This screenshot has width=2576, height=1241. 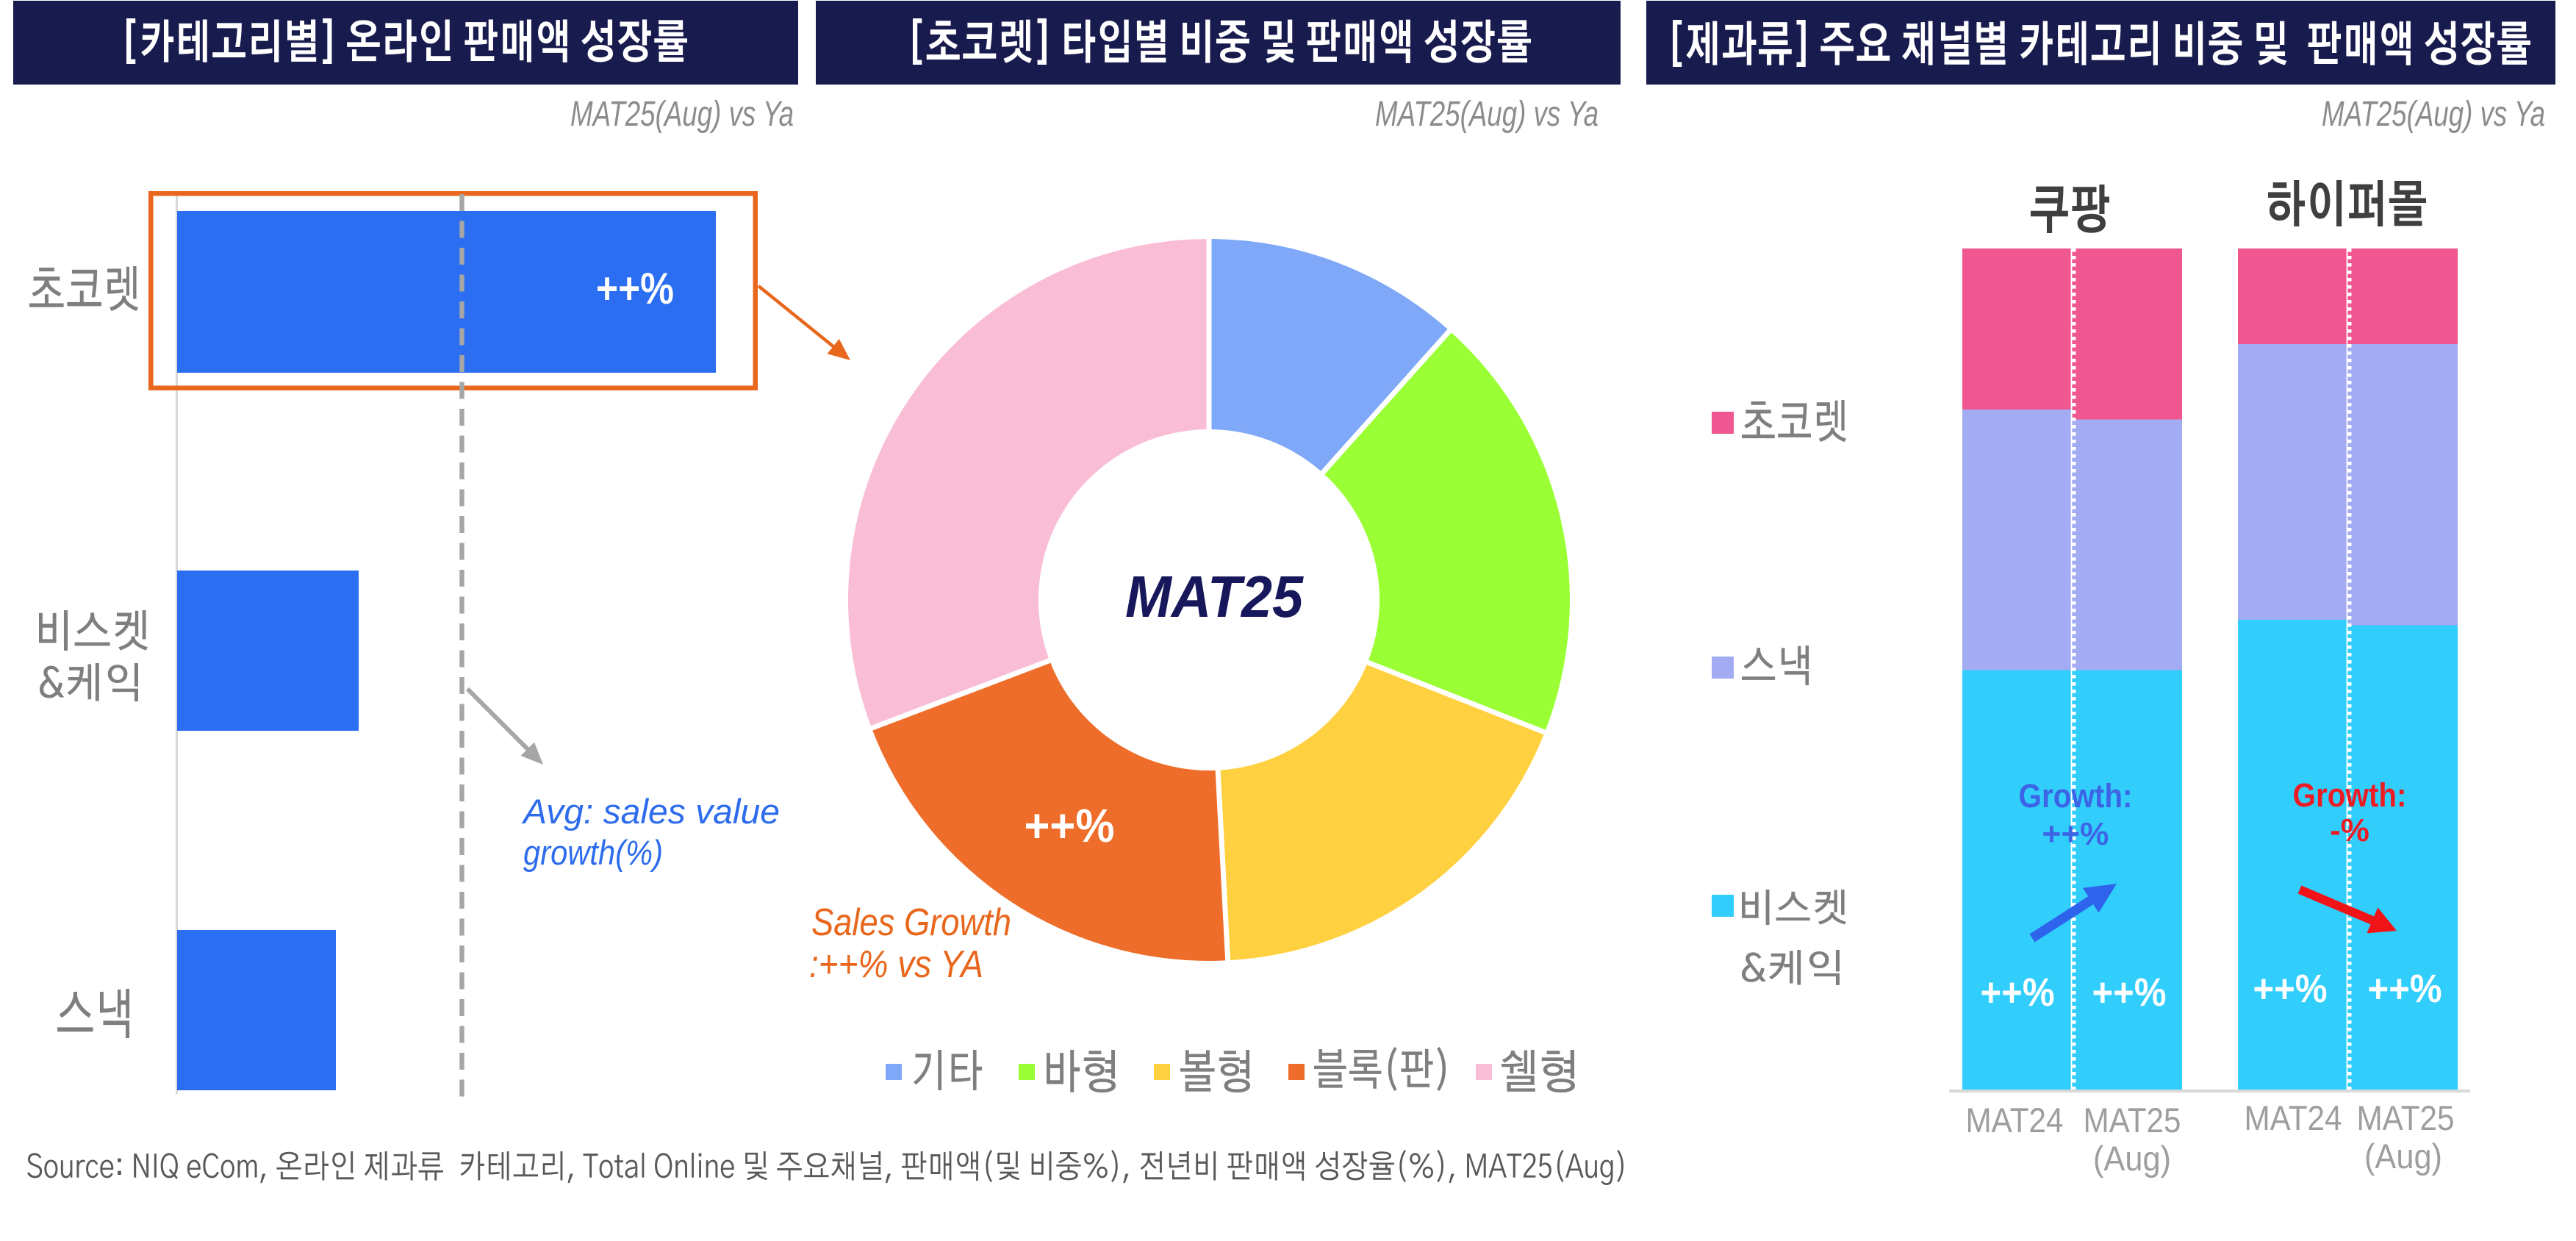 What do you see at coordinates (896, 965) in the screenshot?
I see `svg-text: :++% vs YA` at bounding box center [896, 965].